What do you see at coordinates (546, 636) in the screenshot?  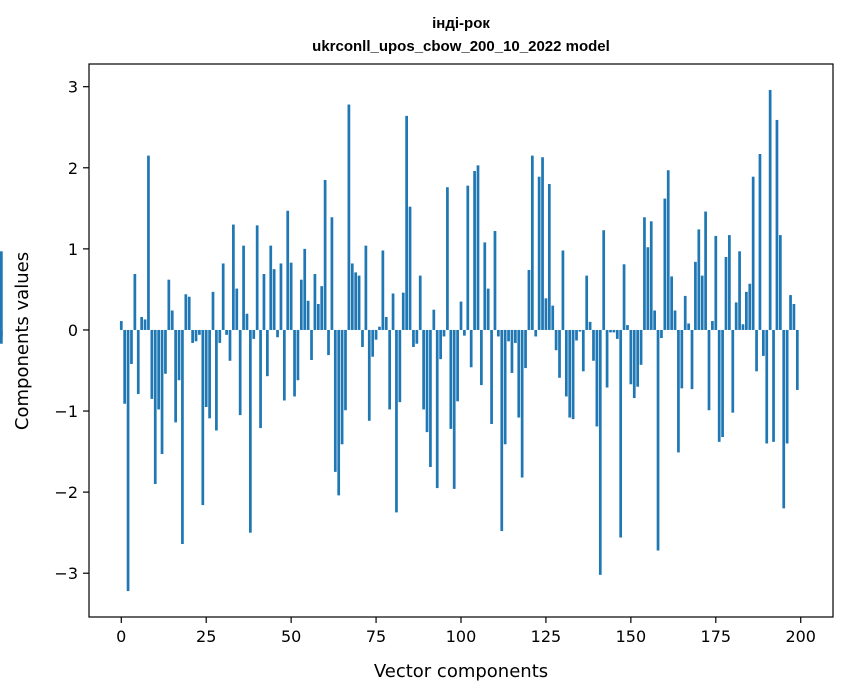 I see `x-tick-label: 125` at bounding box center [546, 636].